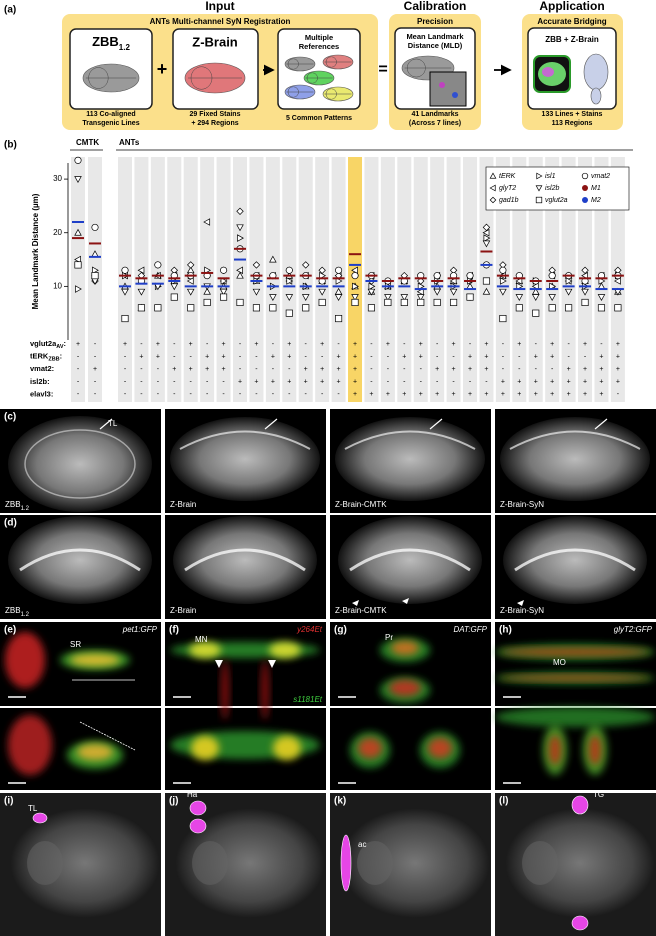 The width and height of the screenshot is (656, 936). I want to click on brain-dorsal, so click(580, 863).